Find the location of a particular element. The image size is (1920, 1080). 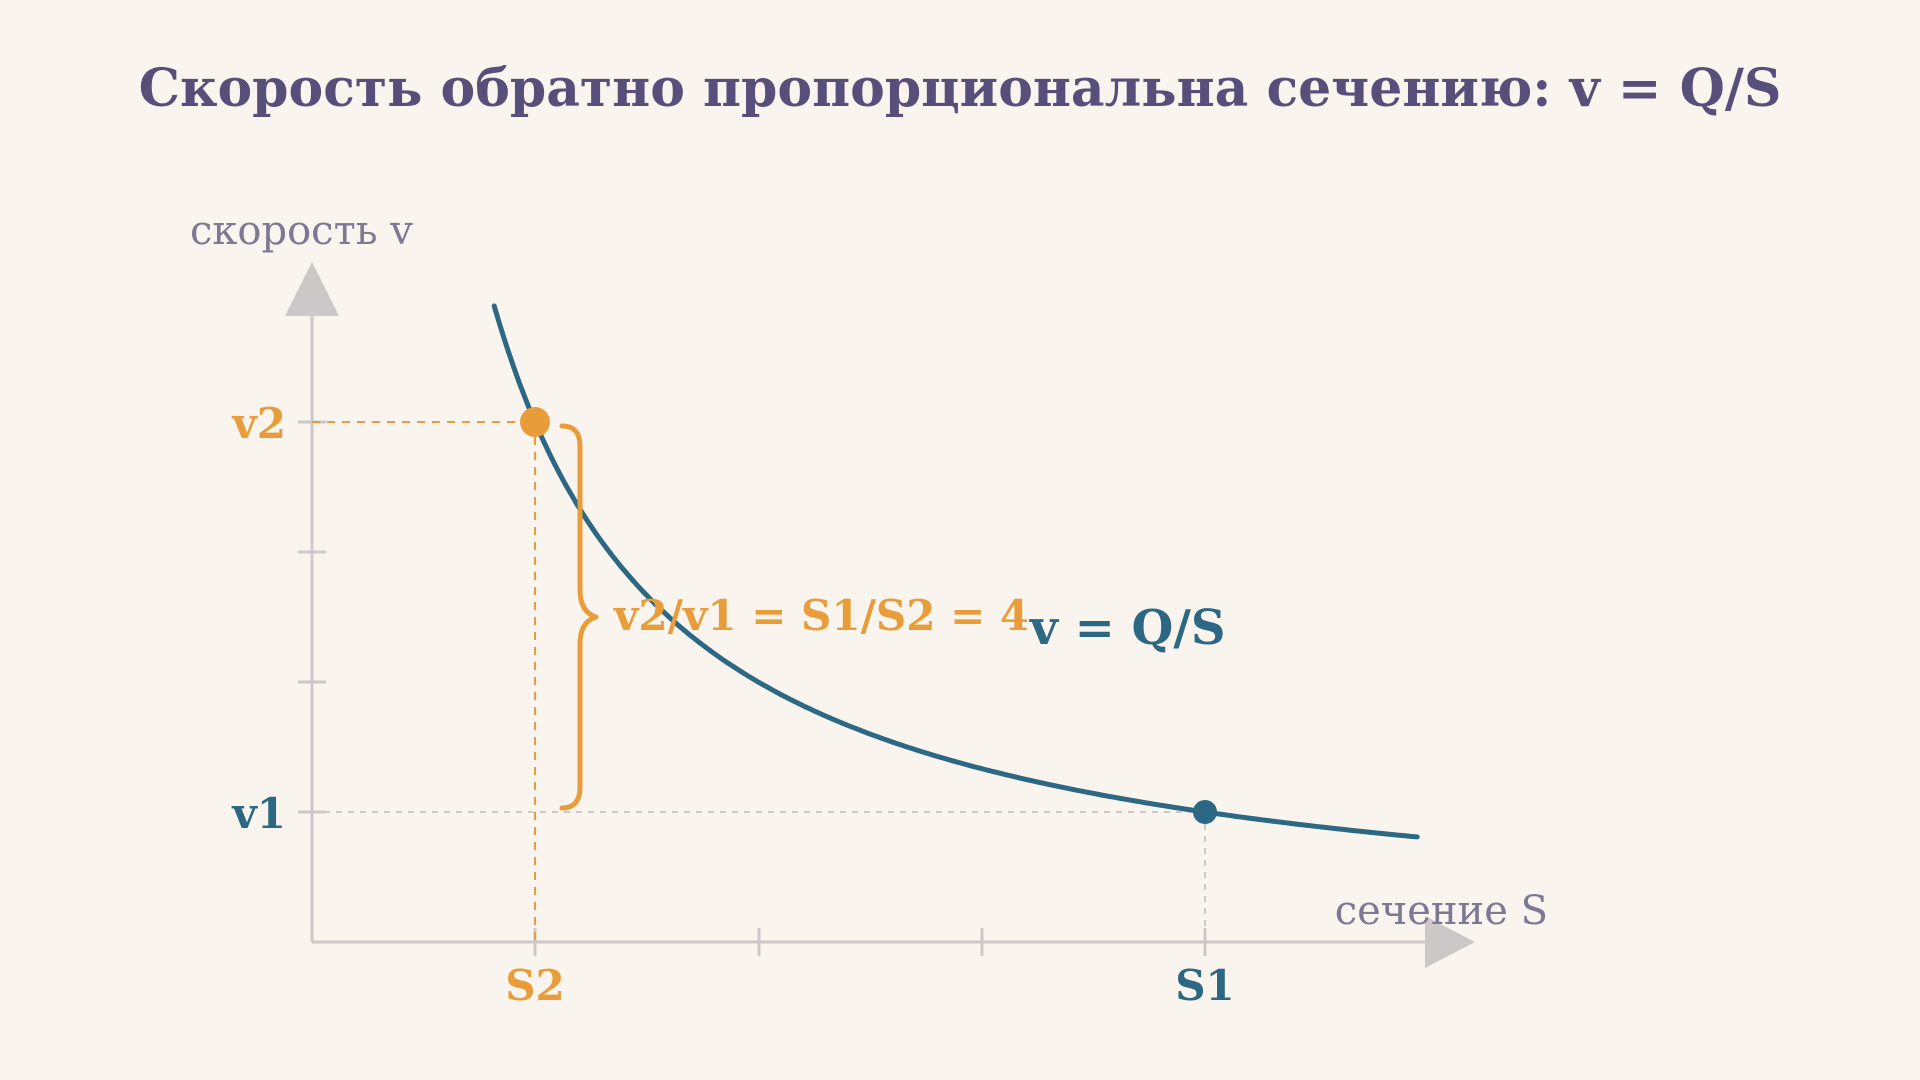

x-axis-arrow is located at coordinates (1450, 942).